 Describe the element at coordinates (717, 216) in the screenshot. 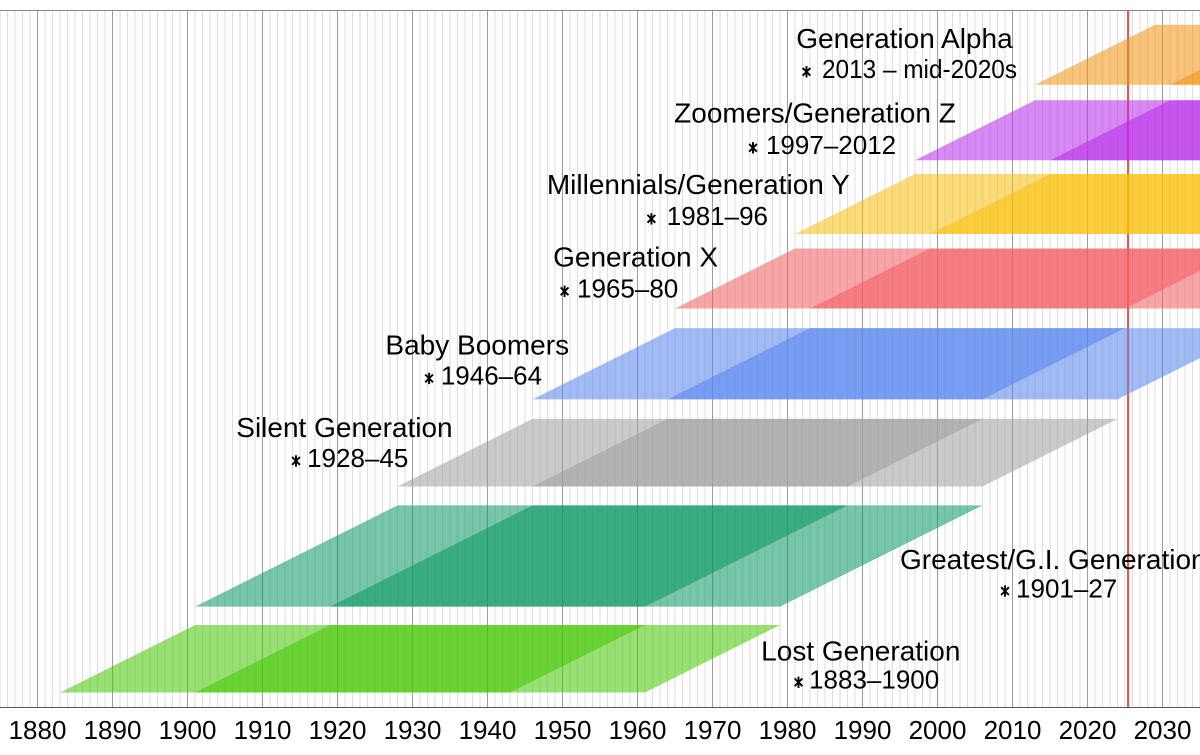

I see `svg-text: 1981–96` at that location.